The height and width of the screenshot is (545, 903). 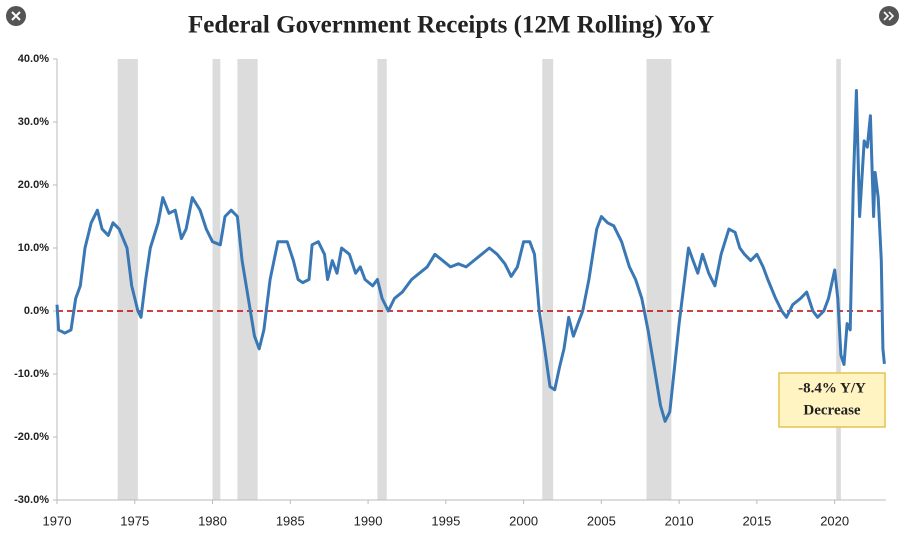 What do you see at coordinates (834, 520) in the screenshot?
I see `x-tick-label: 2020` at bounding box center [834, 520].